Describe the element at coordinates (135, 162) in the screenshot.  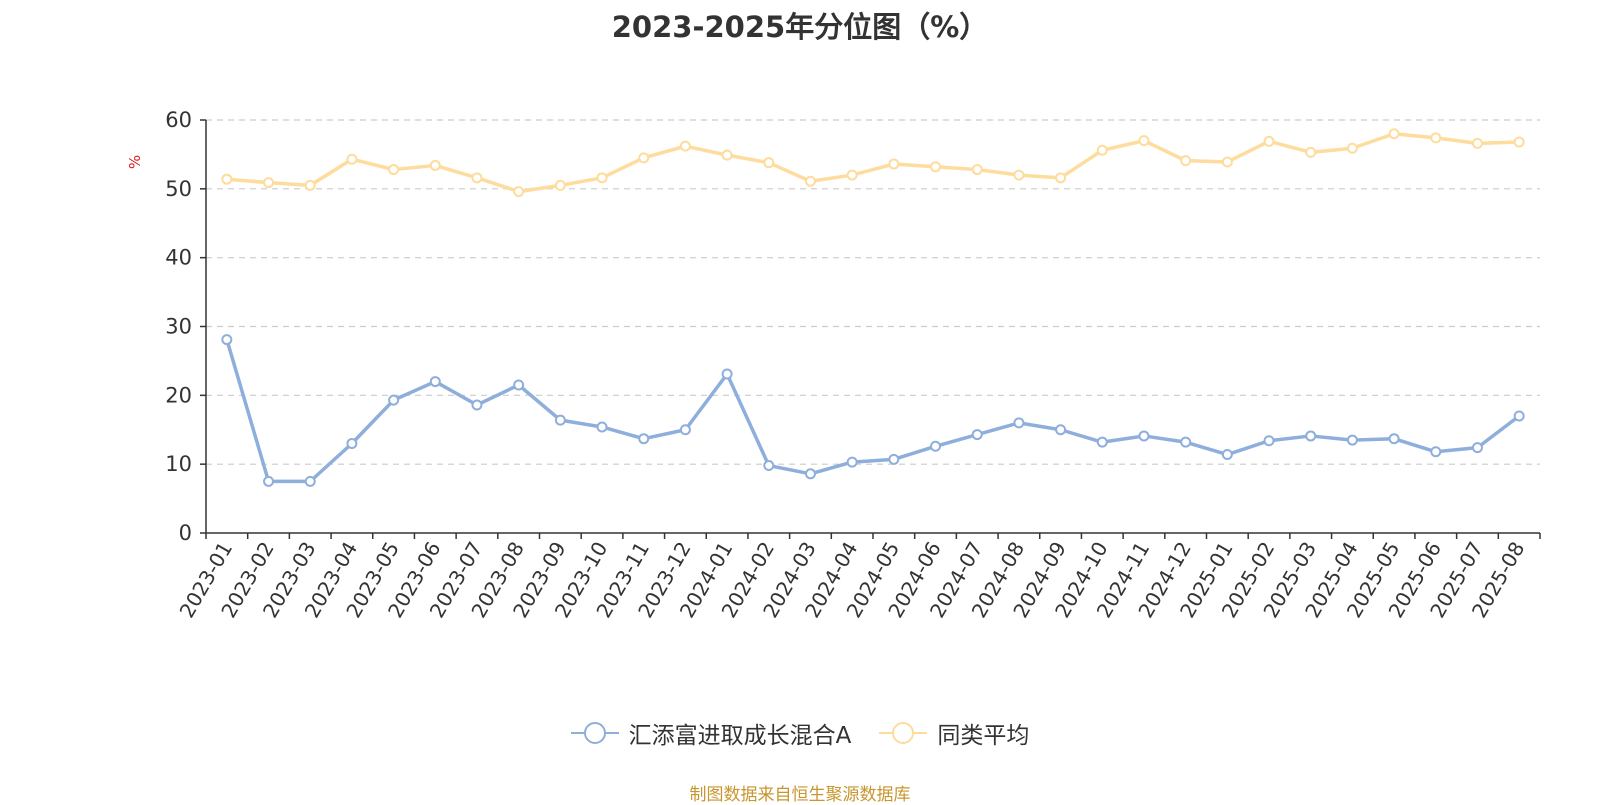
I see `y-axis-label: %` at that location.